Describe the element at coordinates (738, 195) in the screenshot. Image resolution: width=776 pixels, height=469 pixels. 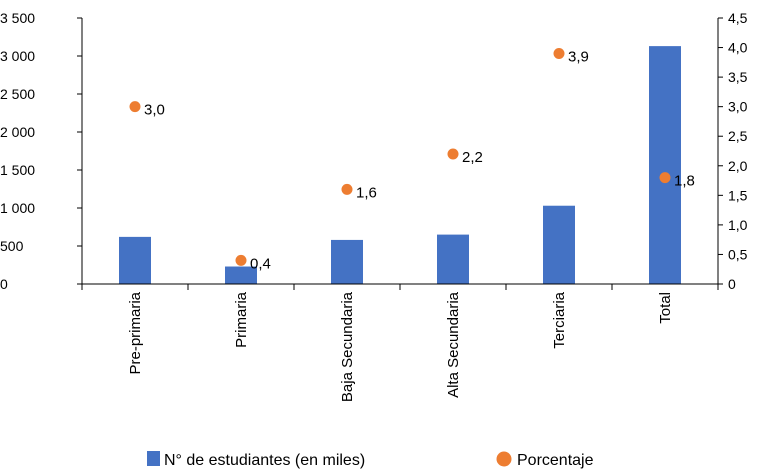
I see `right-tick-label: 1,5` at that location.